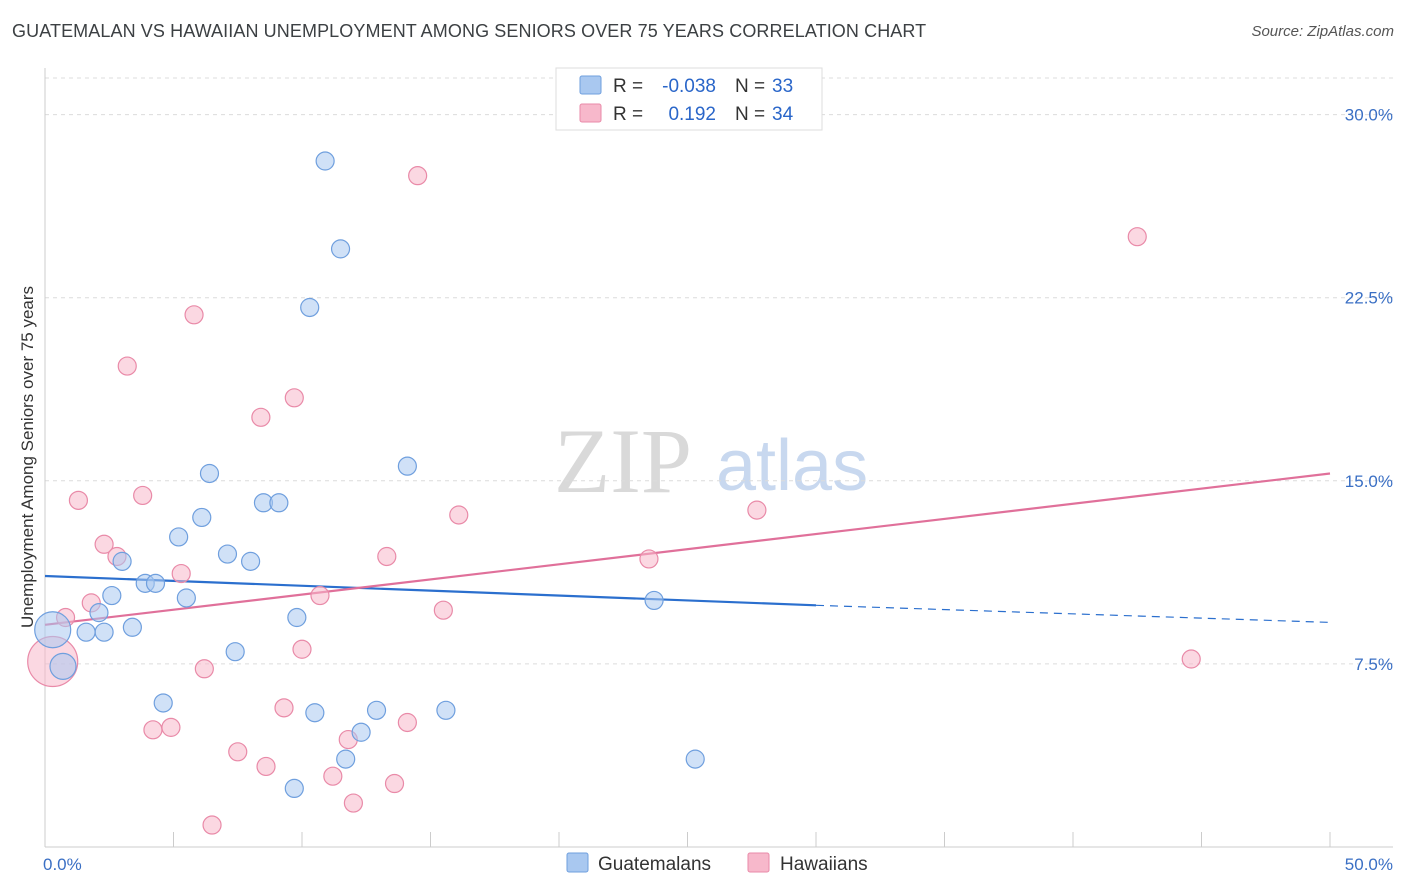  What do you see at coordinates (1369, 864) in the screenshot?
I see `x-tick-label-max: 50.0%` at bounding box center [1369, 864].